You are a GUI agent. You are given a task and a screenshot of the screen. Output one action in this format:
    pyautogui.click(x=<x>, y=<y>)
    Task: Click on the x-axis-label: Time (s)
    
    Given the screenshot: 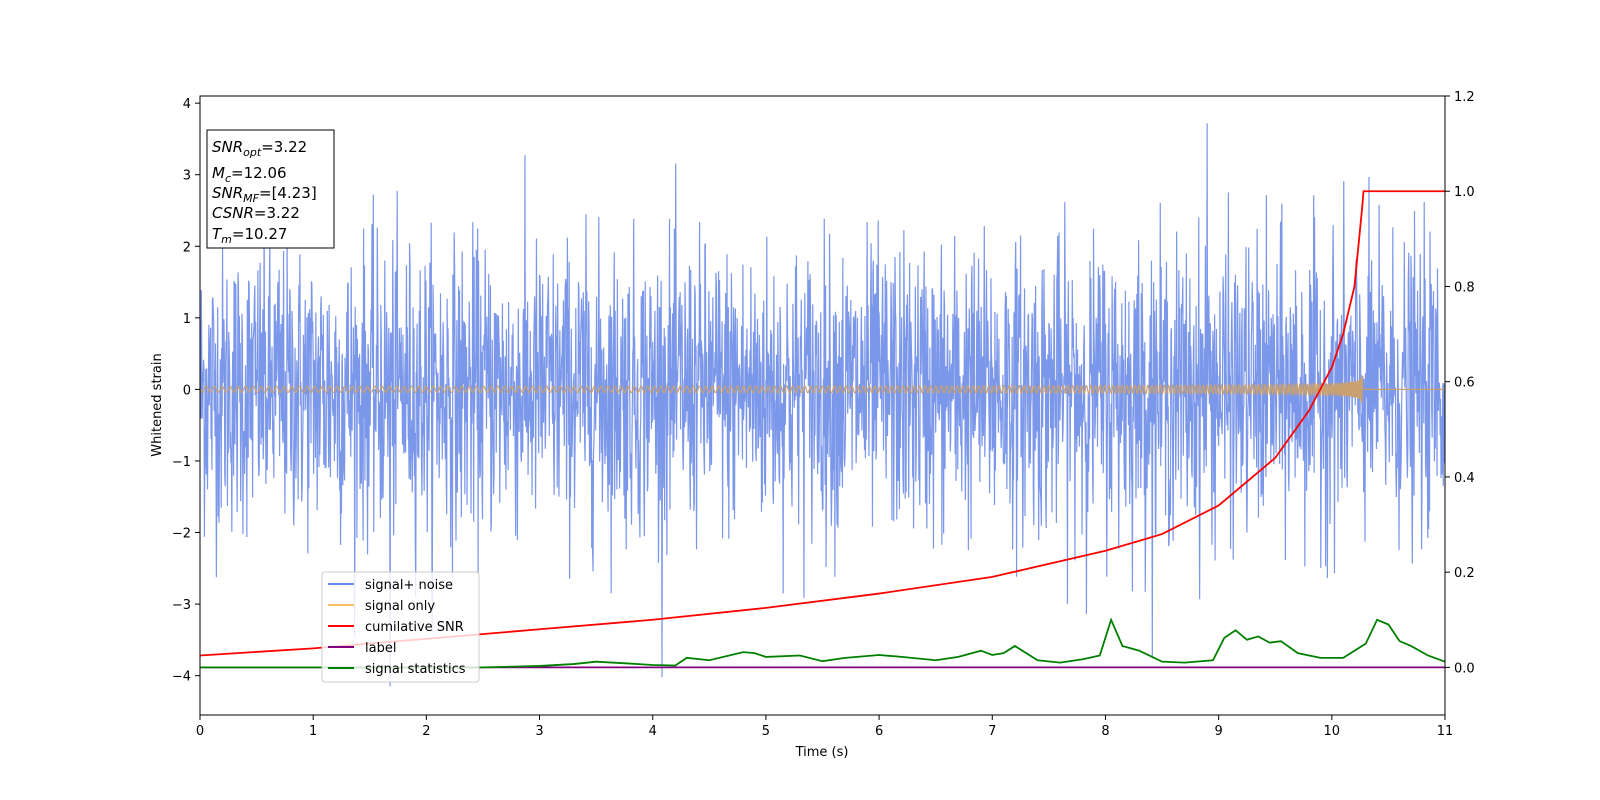 What is the action you would take?
    pyautogui.click(x=822, y=752)
    